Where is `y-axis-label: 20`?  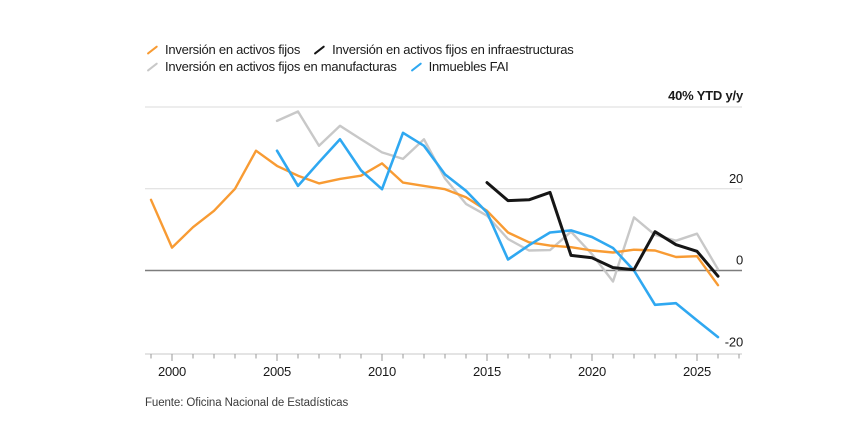 y-axis-label: 20 is located at coordinates (736, 178).